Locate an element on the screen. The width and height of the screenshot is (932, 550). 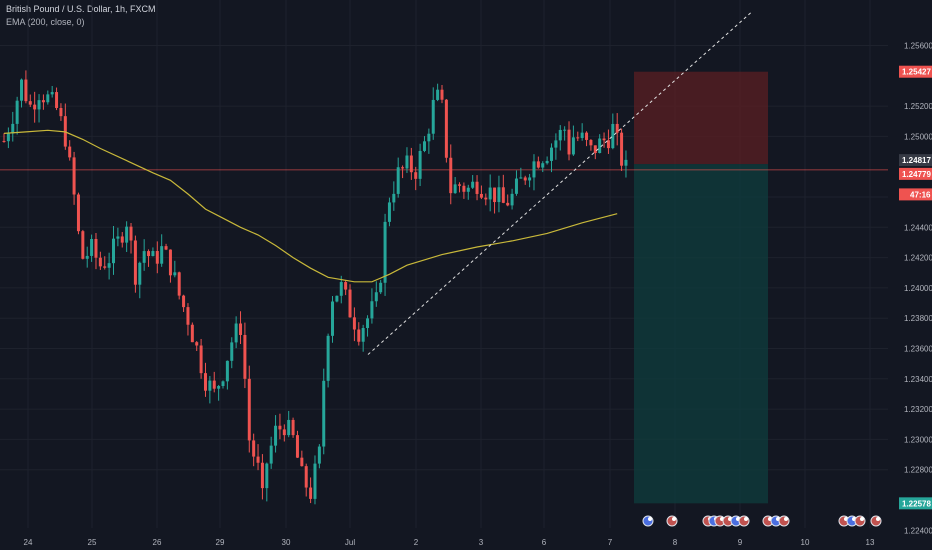
y-tick-label: 1.23400 is located at coordinates (918, 379).